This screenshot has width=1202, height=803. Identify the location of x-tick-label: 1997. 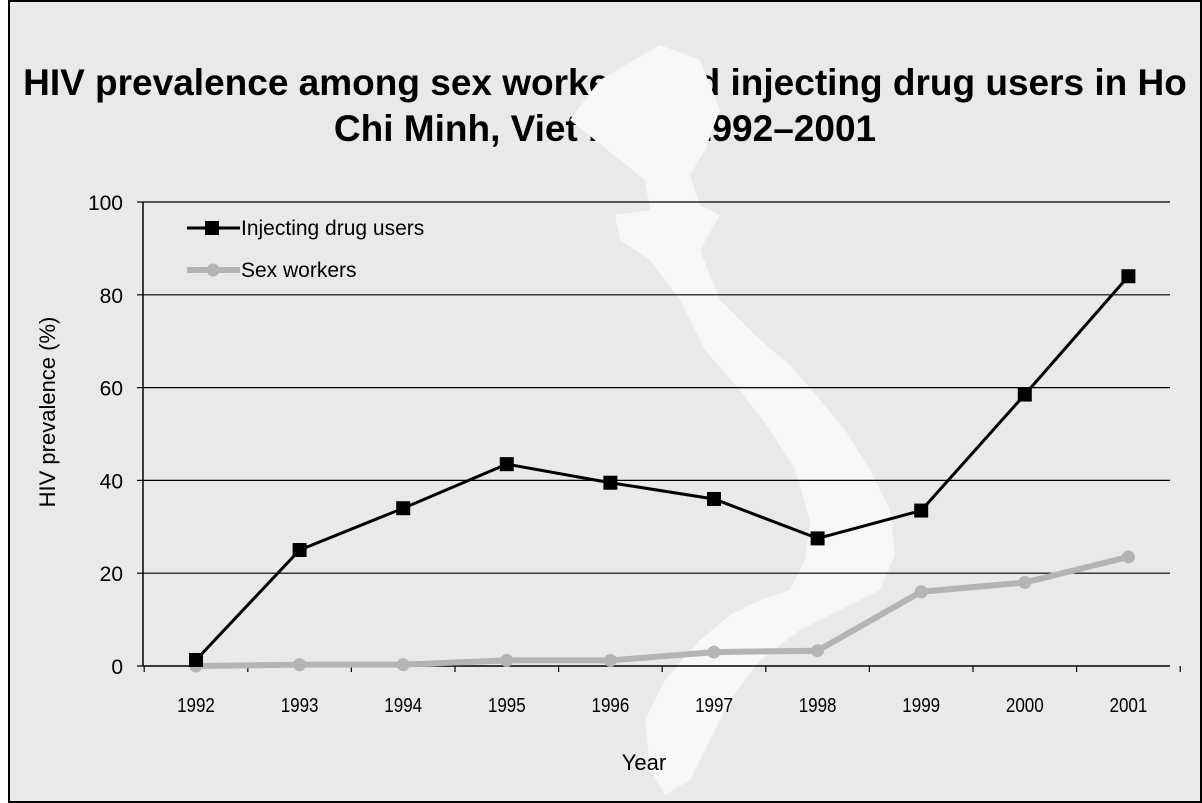
(714, 705).